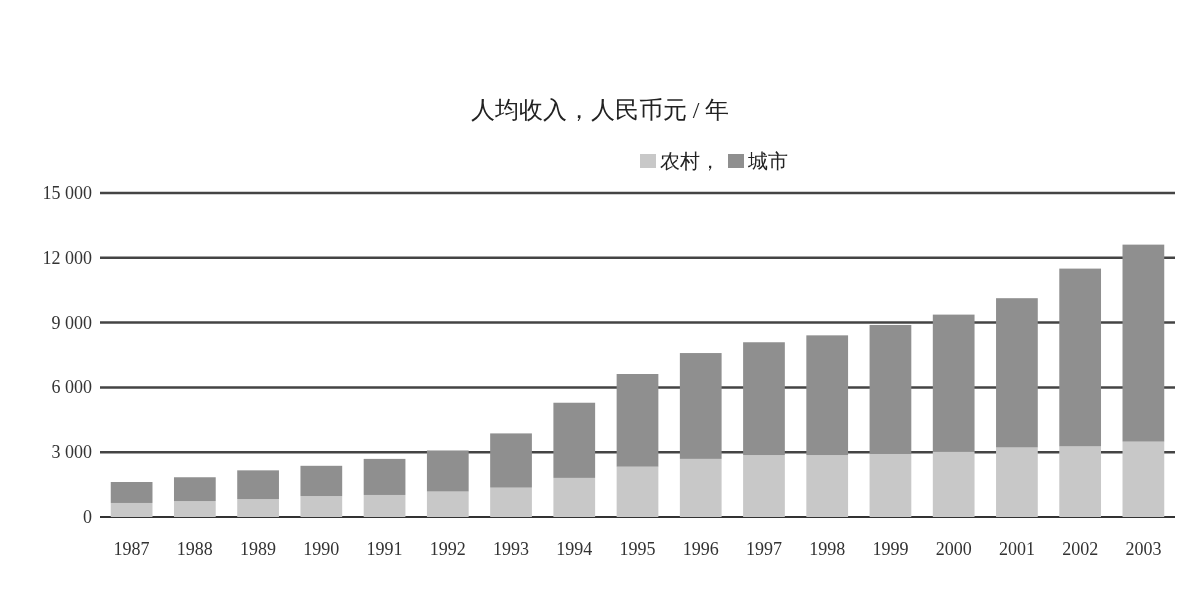 This screenshot has height=597, width=1180. What do you see at coordinates (71, 387) in the screenshot?
I see `y-tick-label: 6 000` at bounding box center [71, 387].